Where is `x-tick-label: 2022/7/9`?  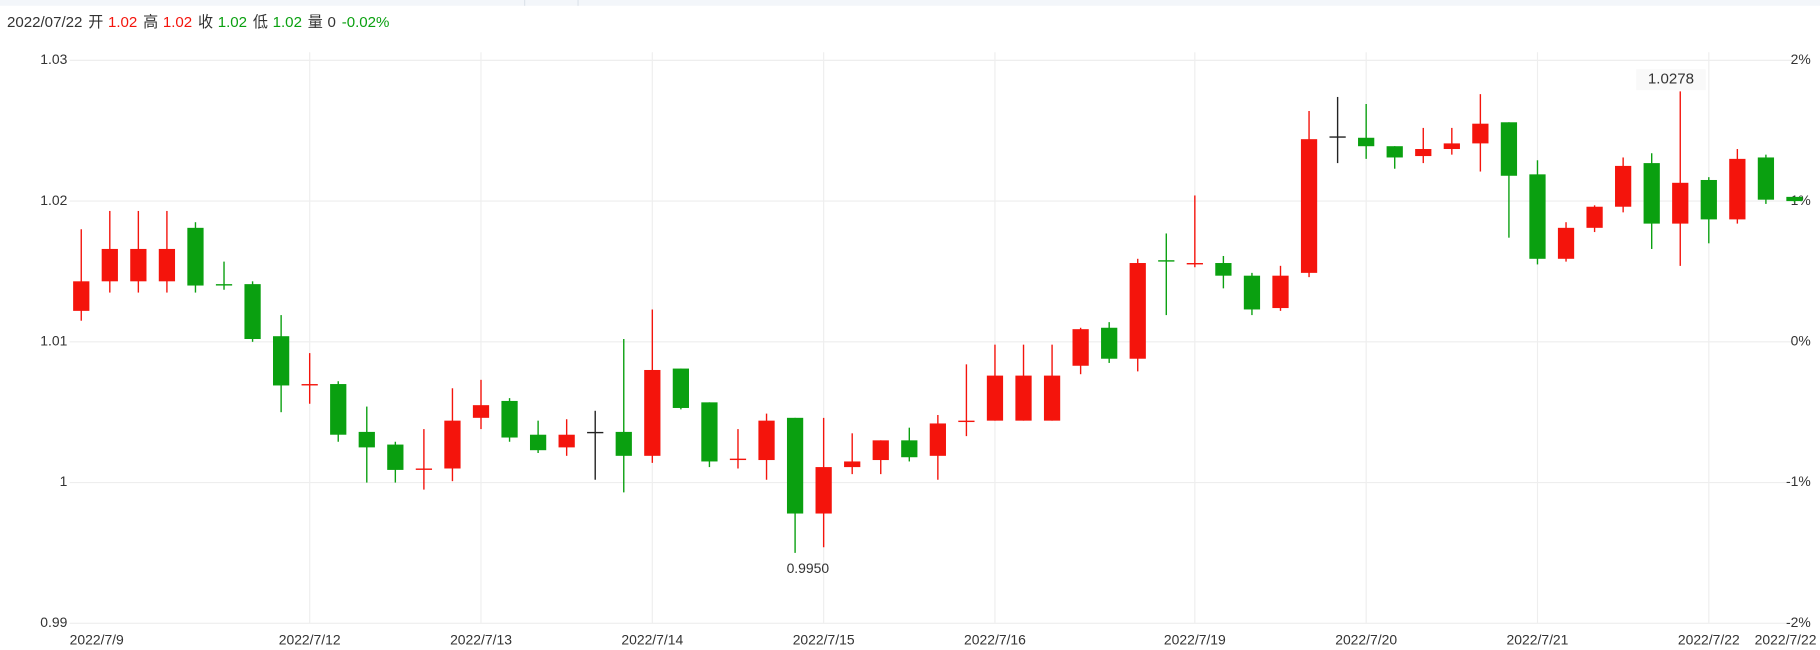 x-tick-label: 2022/7/9 is located at coordinates (97, 639).